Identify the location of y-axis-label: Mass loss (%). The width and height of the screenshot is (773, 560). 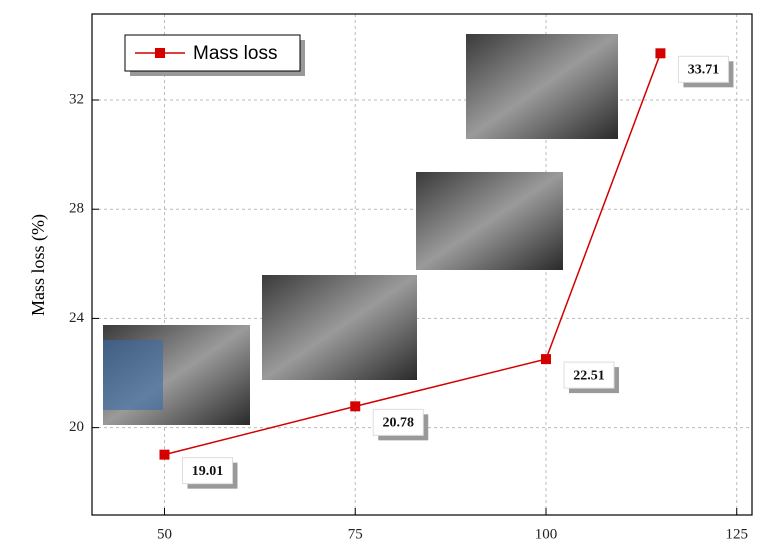
(38, 265).